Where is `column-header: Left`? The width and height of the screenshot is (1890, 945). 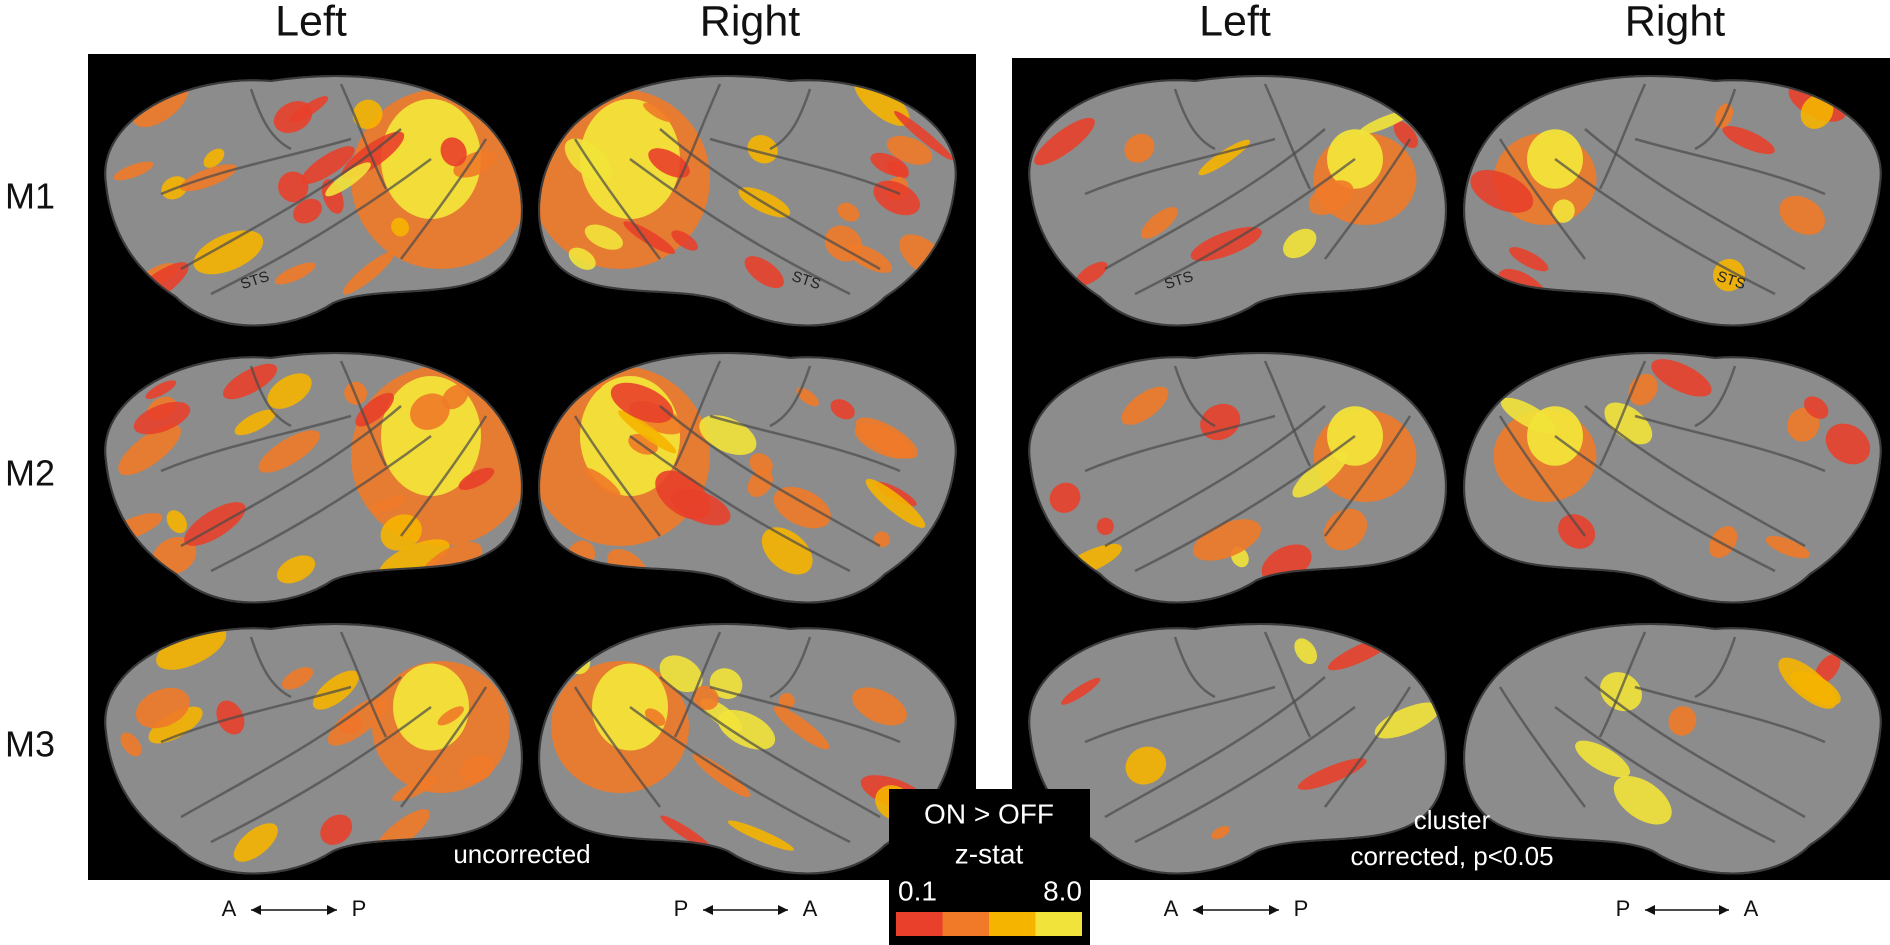 column-header: Left is located at coordinates (1235, 22).